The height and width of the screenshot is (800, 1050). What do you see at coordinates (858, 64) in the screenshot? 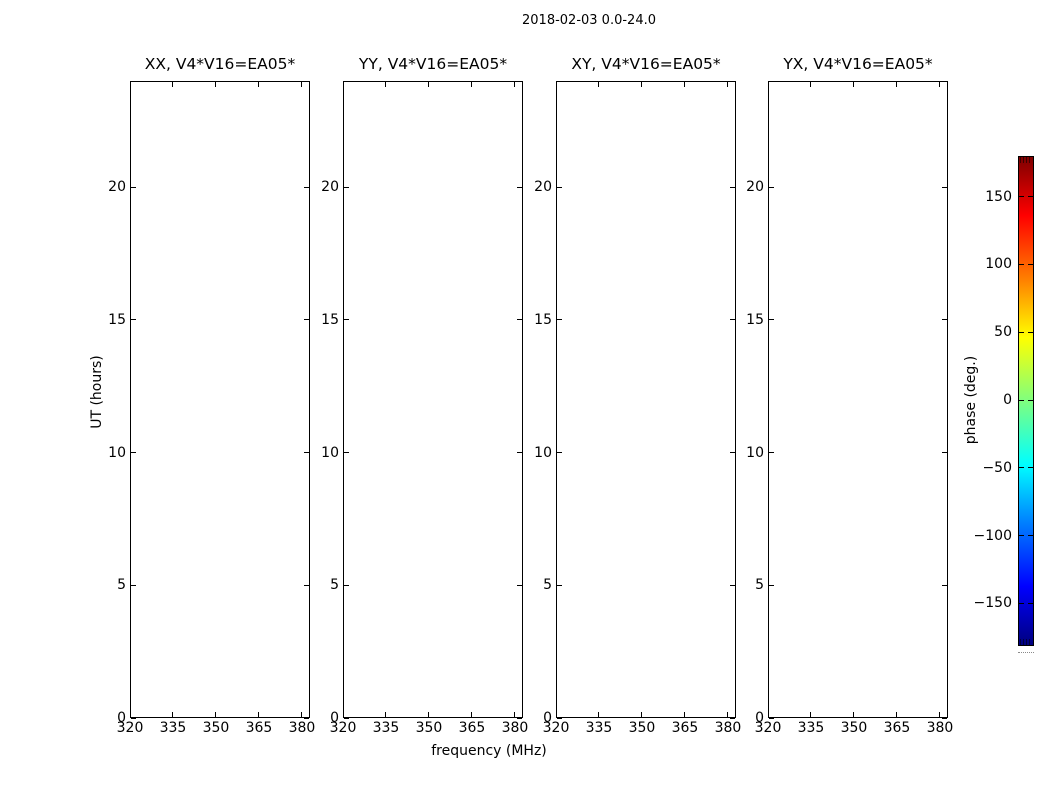
I see `subplot-title-yx: YX, V4*V16=EA05*` at bounding box center [858, 64].